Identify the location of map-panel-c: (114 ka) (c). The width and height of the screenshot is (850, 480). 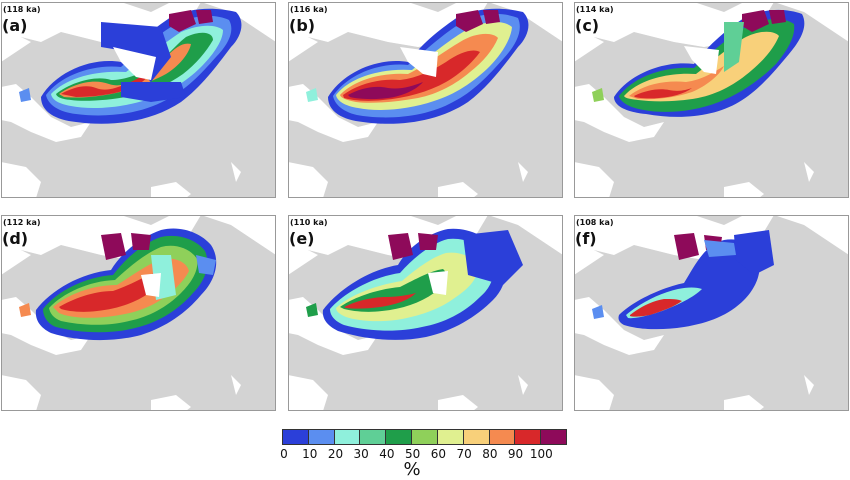
(711, 100).